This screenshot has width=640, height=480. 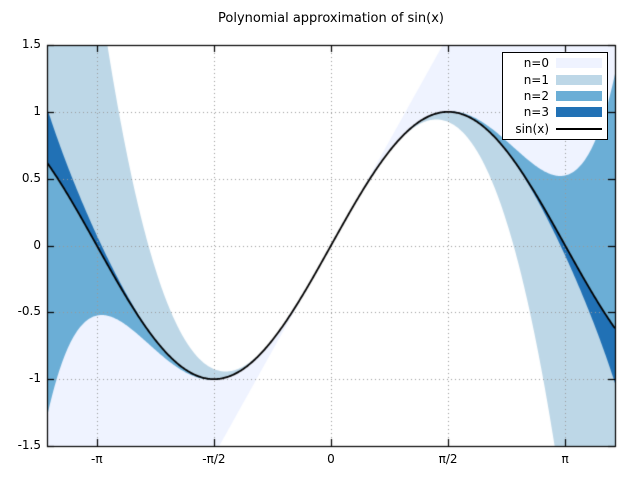 I want to click on legend-label-n1: n=1, so click(x=536, y=79).